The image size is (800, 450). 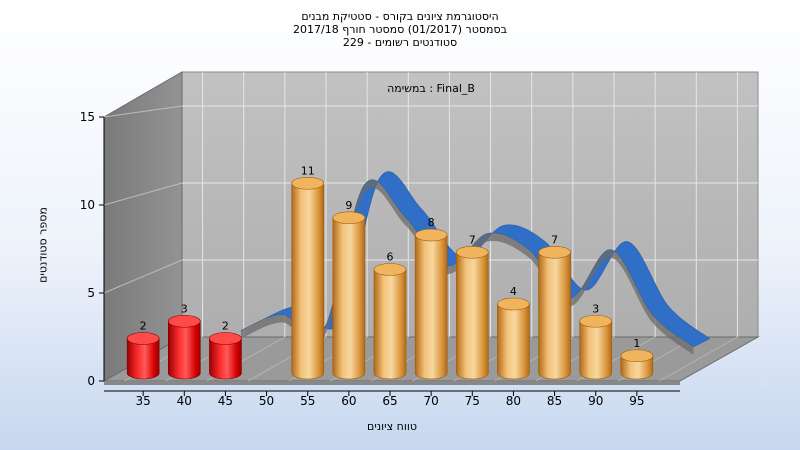 What do you see at coordinates (184, 401) in the screenshot?
I see `x-tick-label: 40` at bounding box center [184, 401].